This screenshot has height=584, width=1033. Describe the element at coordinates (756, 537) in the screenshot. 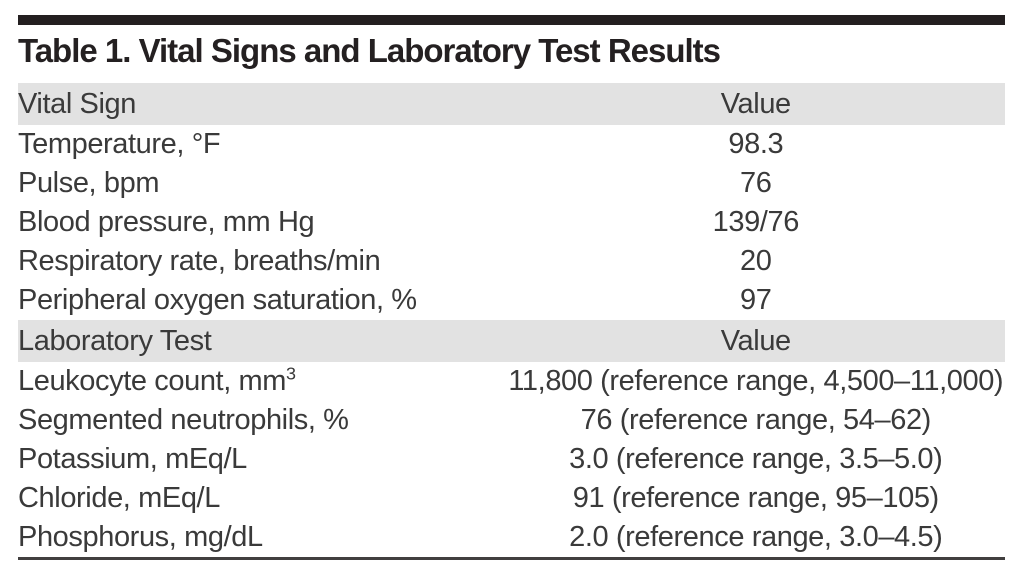

I see `row-value: 2.0 (reference range, 3.0–4.5)` at that location.